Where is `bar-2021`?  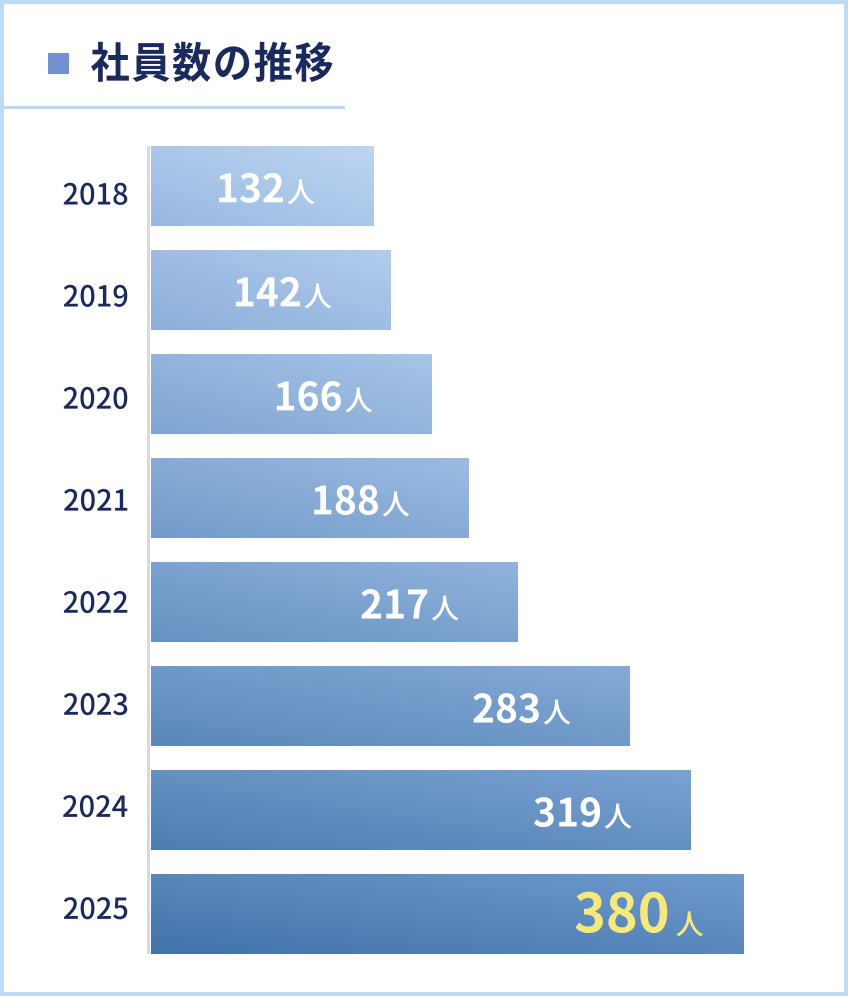 bar-2021 is located at coordinates (310, 498).